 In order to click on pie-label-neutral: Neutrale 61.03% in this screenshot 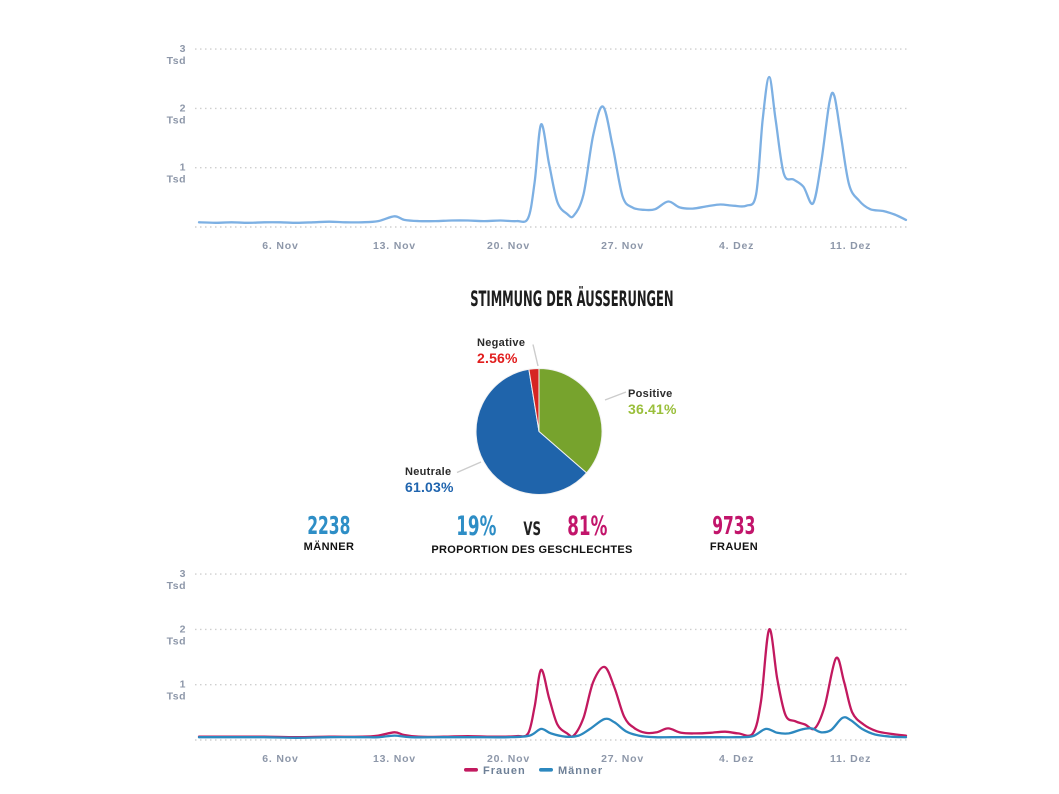, I will do `click(429, 480)`.